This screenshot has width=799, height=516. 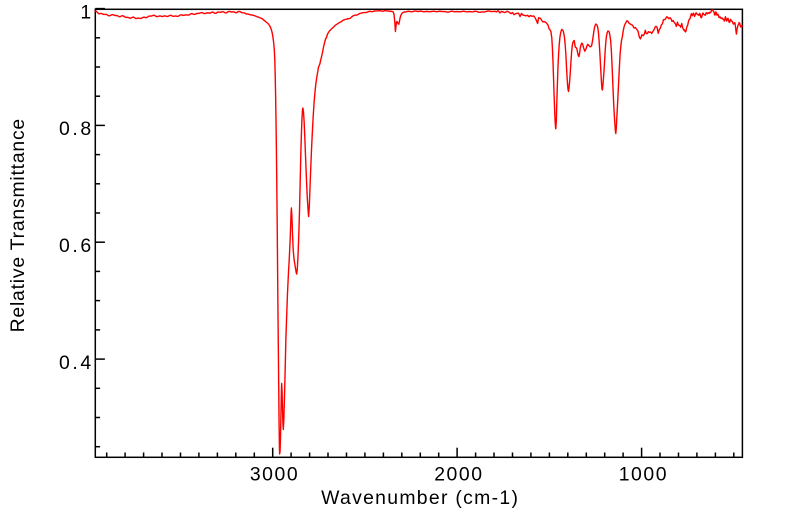 I want to click on svg-text: 0.8, so click(x=76, y=129).